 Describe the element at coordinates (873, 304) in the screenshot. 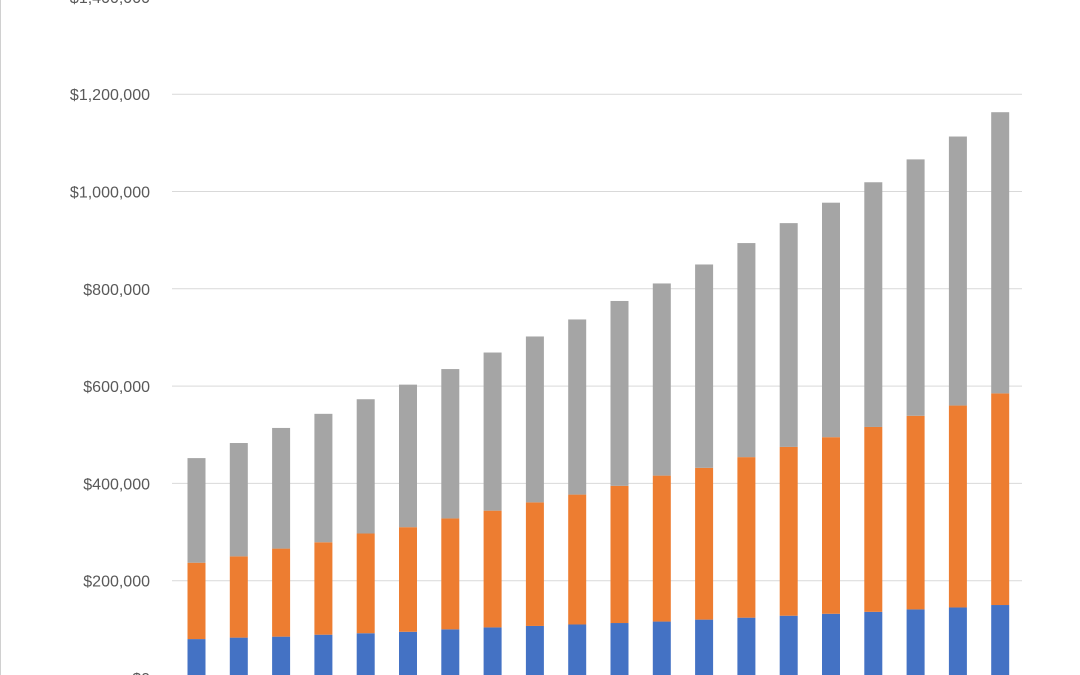

I see `bar-segment-s3-c17` at that location.